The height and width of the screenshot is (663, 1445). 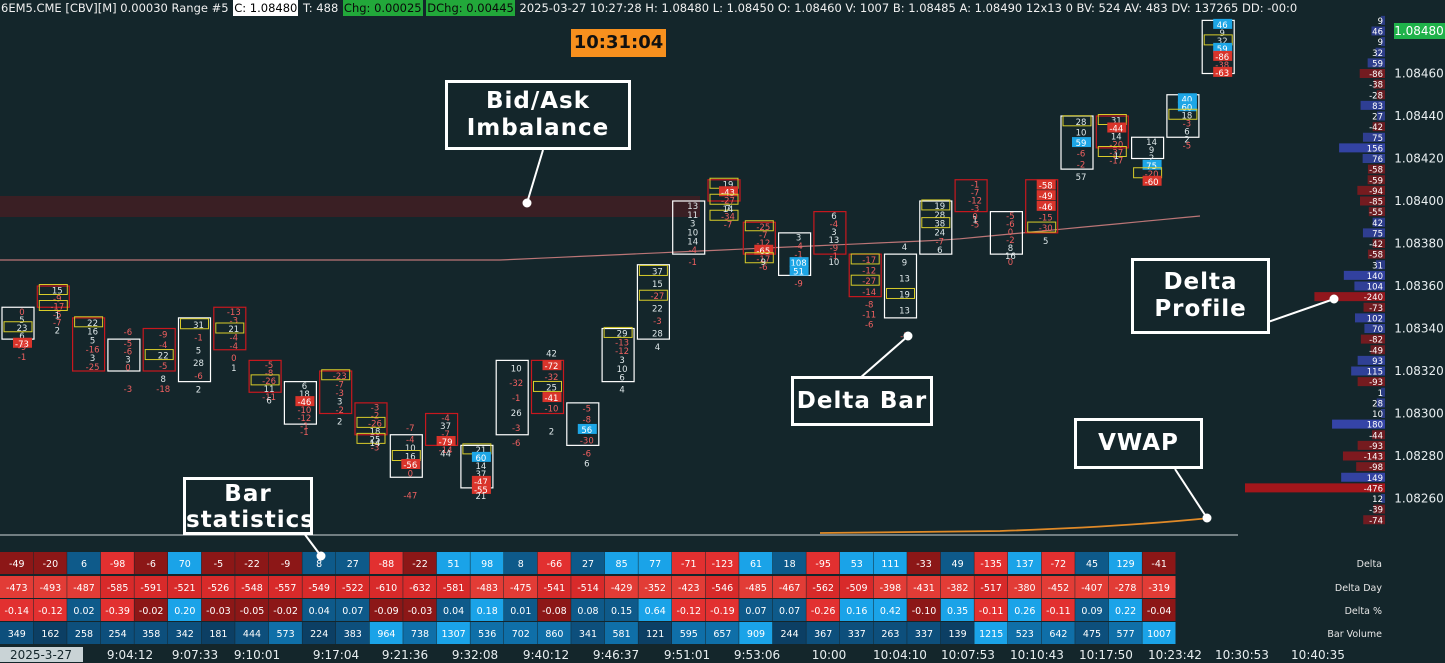 What do you see at coordinates (257, 655) in the screenshot?
I see `time-tick-2: 9:10:01` at bounding box center [257, 655].